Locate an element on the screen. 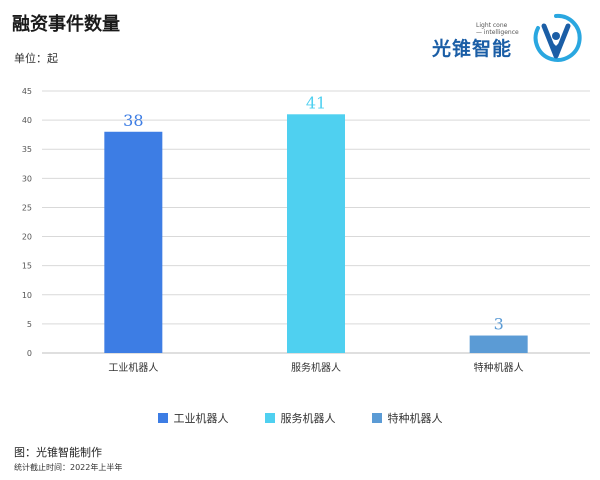  y-tick-label: 10 is located at coordinates (27, 295).